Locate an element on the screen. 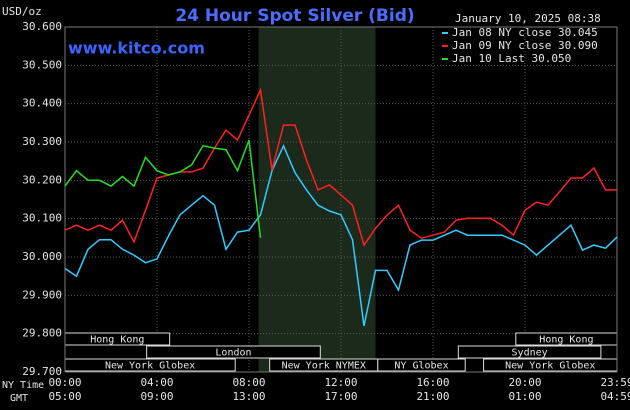 This screenshot has width=630, height=410. session-label: New York NYMEX is located at coordinates (324, 366).